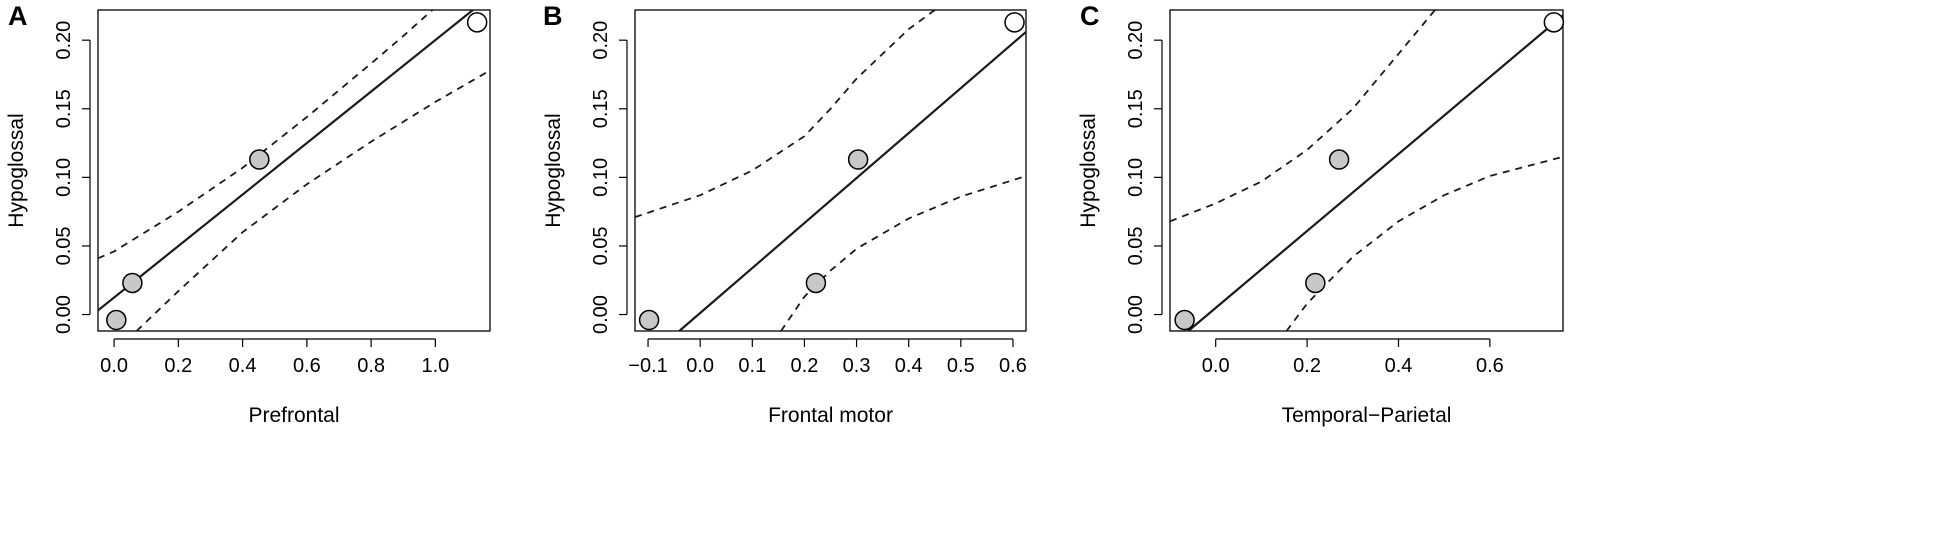  Describe the element at coordinates (435, 366) in the screenshot. I see `x-tick-label: 1.0` at that location.